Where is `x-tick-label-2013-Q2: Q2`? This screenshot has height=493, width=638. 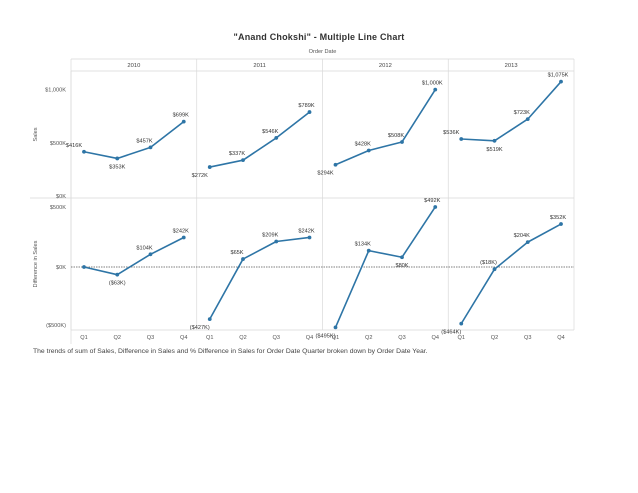 x-tick-label-2013-Q2: Q2 is located at coordinates (494, 338).